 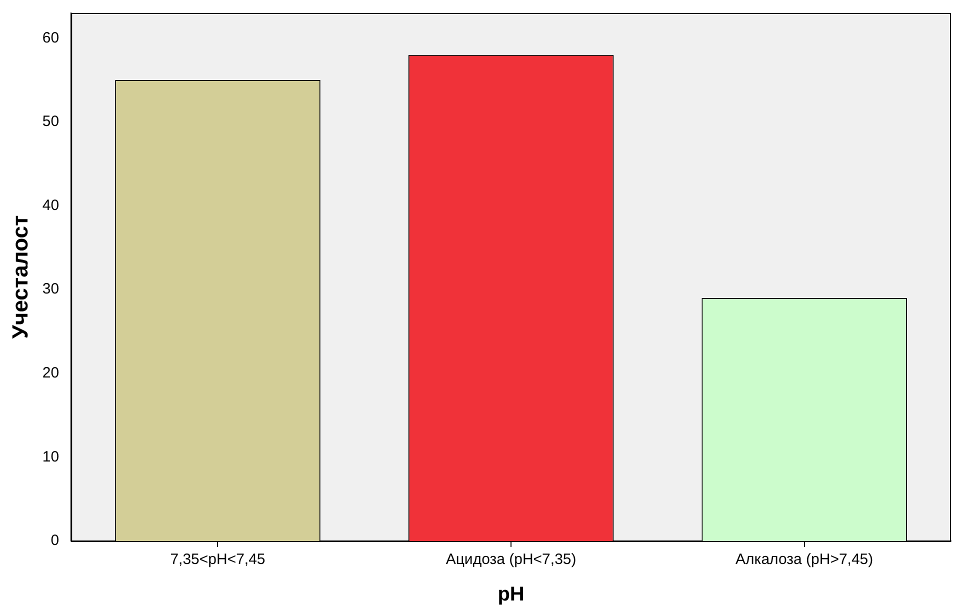 I want to click on y-axis-title: Учесталост, so click(x=19, y=277).